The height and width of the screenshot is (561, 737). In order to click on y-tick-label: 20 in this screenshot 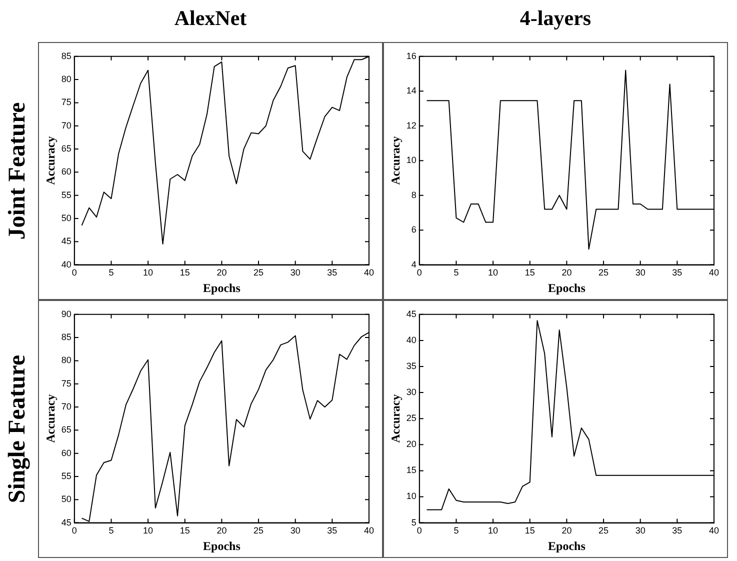, I will do `click(411, 444)`.